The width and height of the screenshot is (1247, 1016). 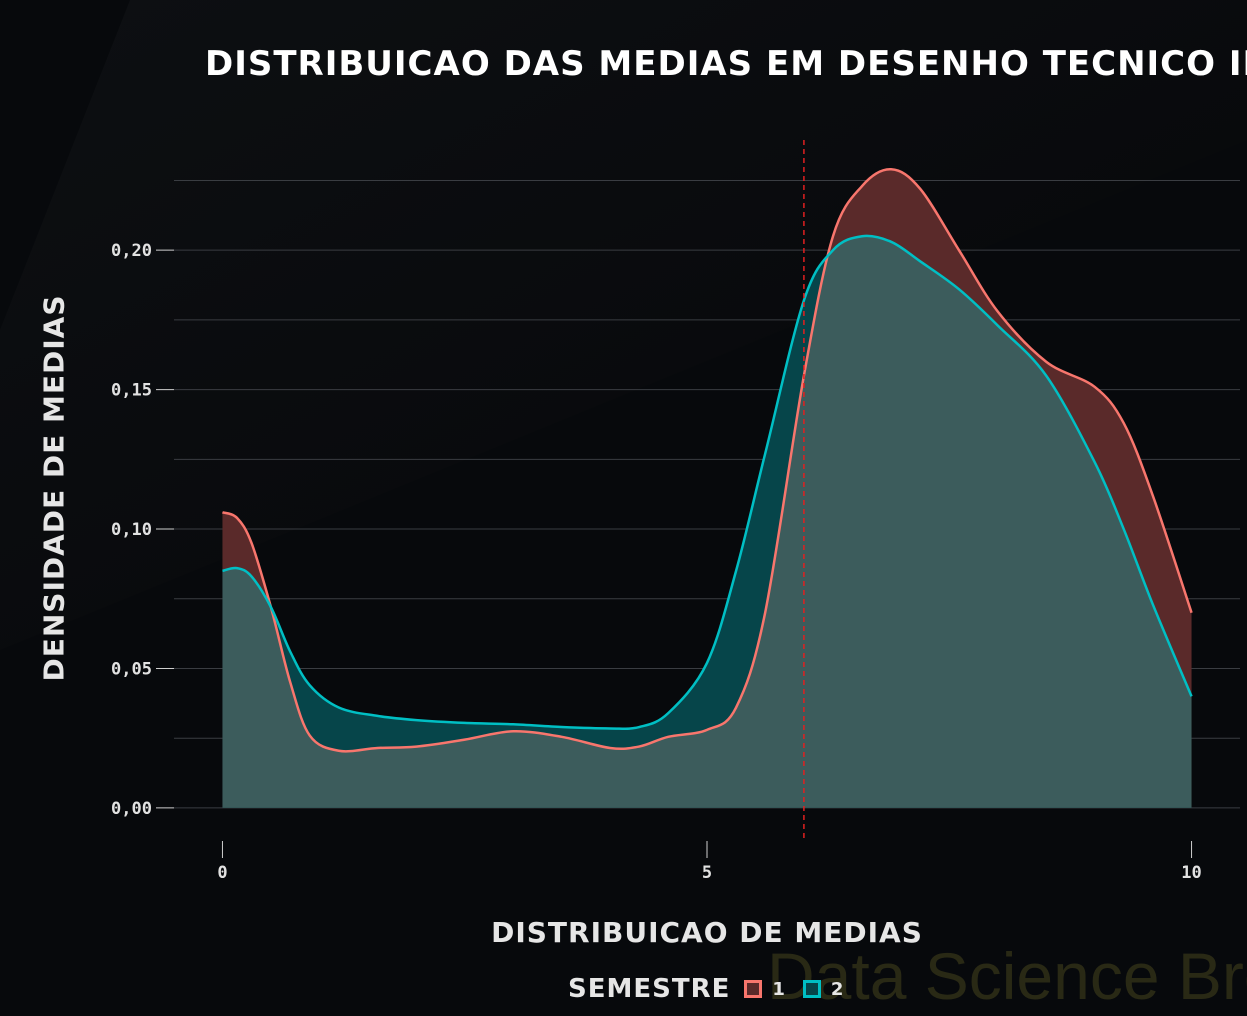 I want to click on x-tick-label: 0, so click(x=222, y=873).